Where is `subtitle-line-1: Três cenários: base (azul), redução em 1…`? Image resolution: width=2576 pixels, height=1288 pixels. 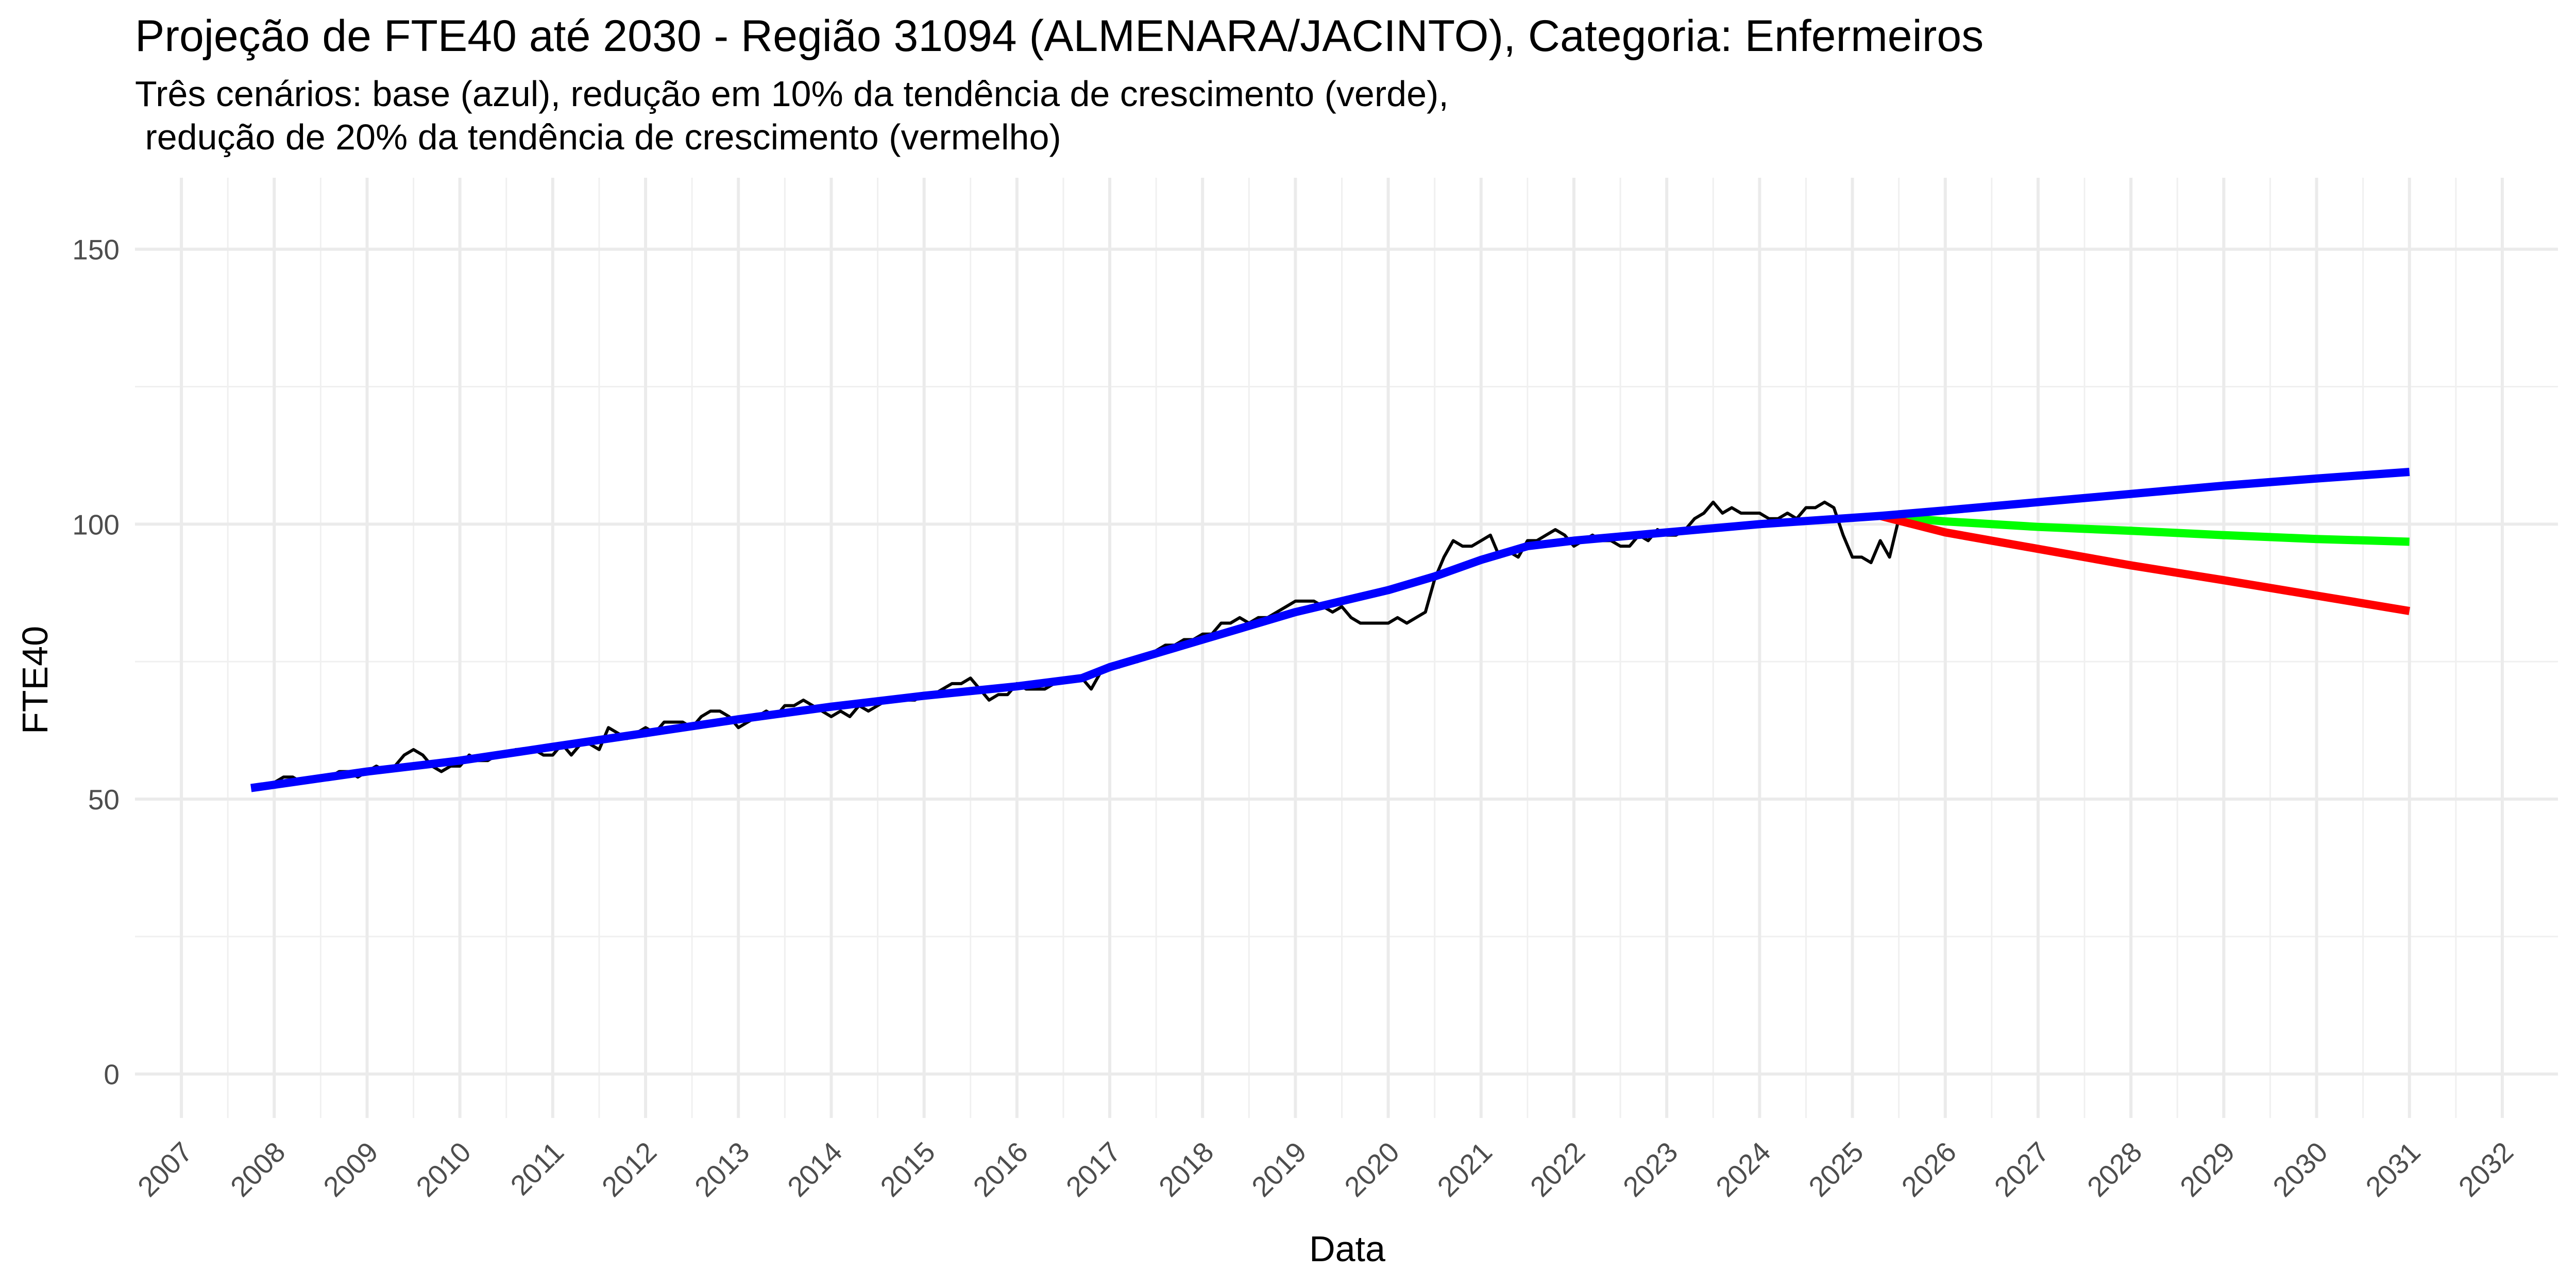
subtitle-line-1: Três cenários: base (azul), redução em 1… is located at coordinates (792, 94).